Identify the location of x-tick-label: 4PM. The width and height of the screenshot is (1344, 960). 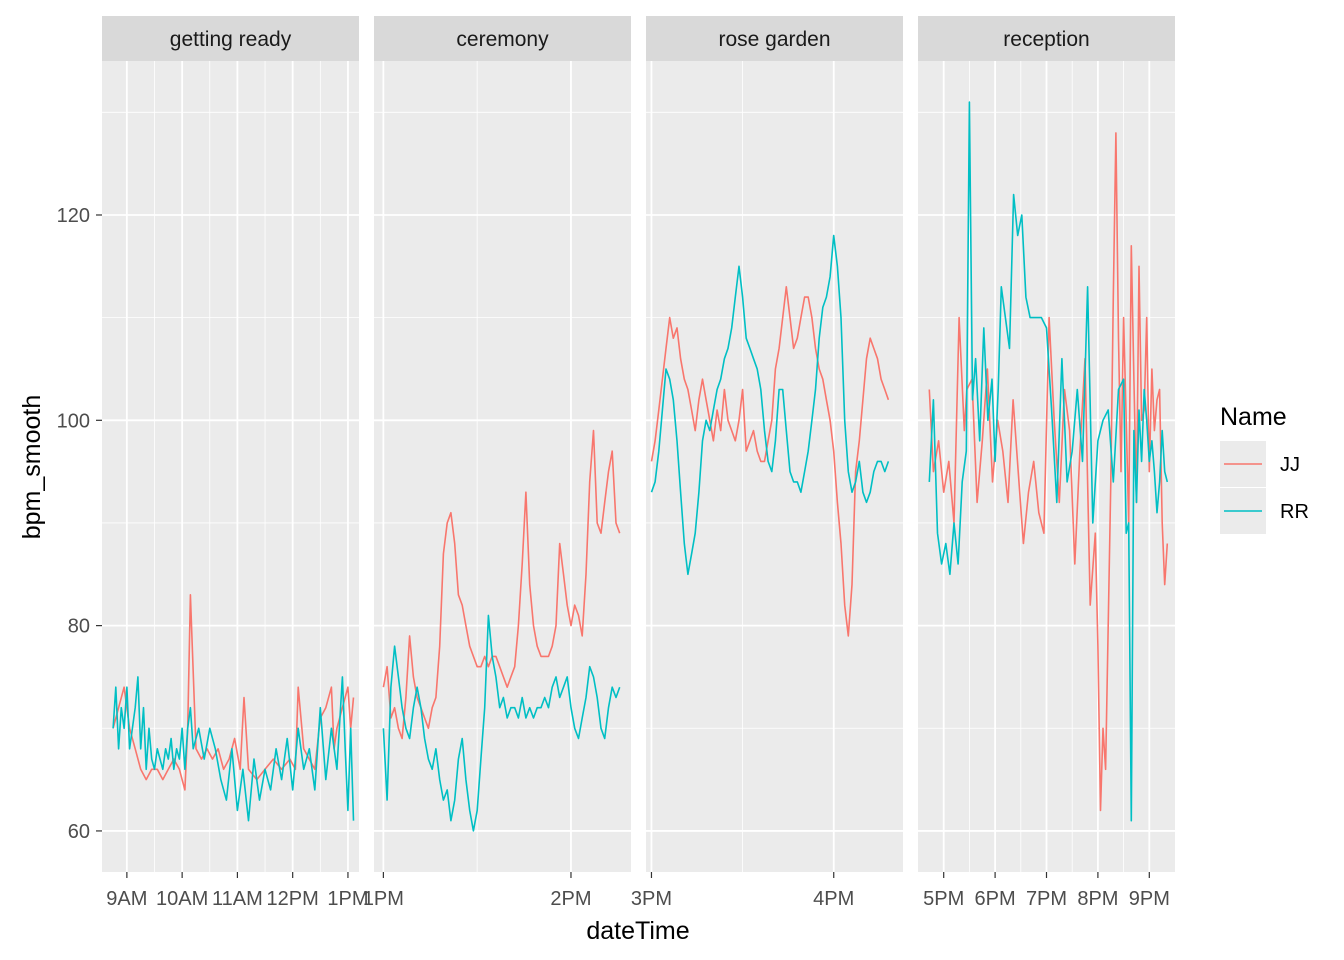
(833, 899).